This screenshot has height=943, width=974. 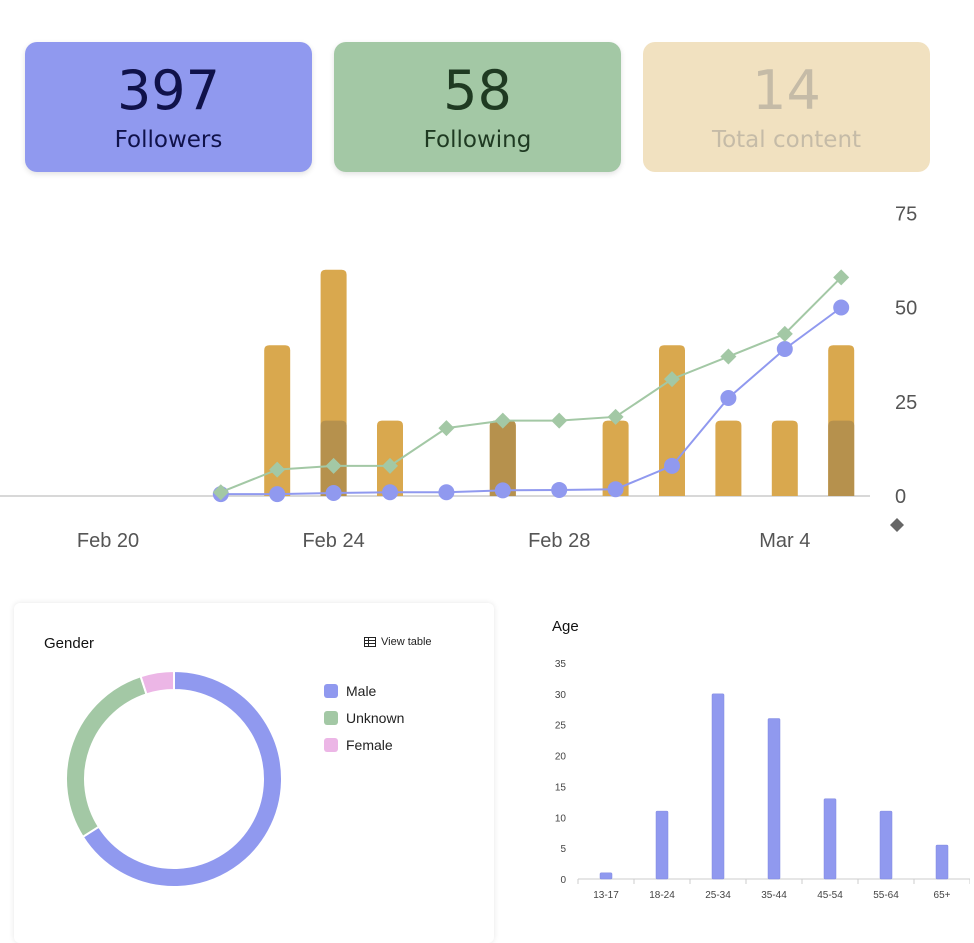 I want to click on age-y-tick: 5, so click(x=563, y=849).